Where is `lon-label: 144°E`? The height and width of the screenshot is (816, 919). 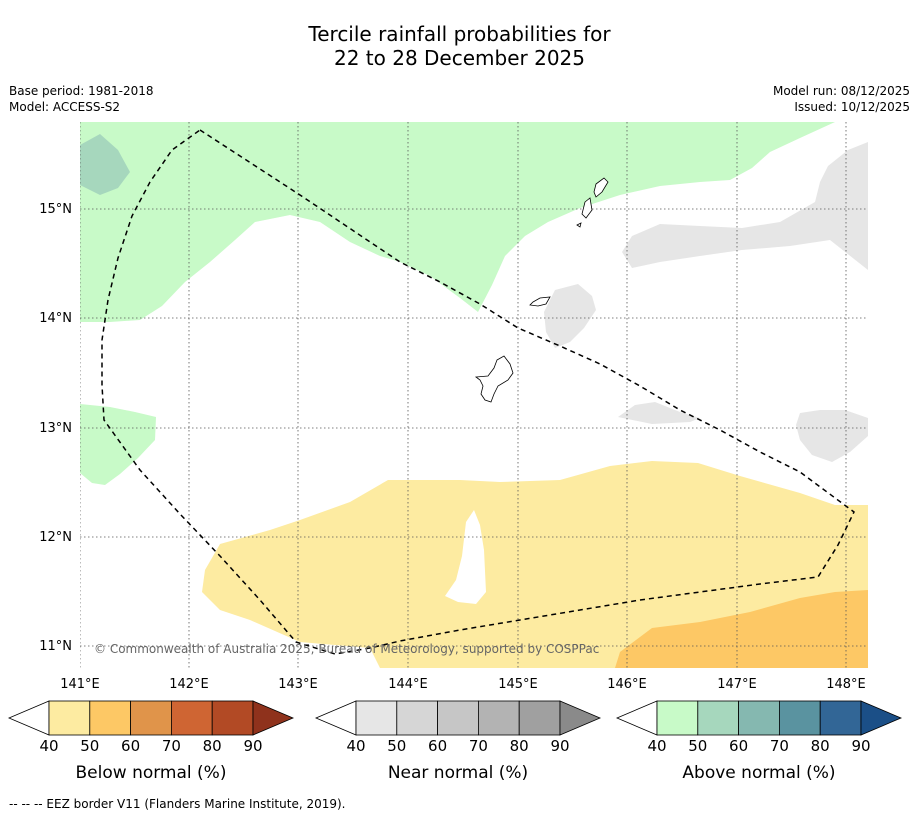
lon-label: 144°E is located at coordinates (408, 684).